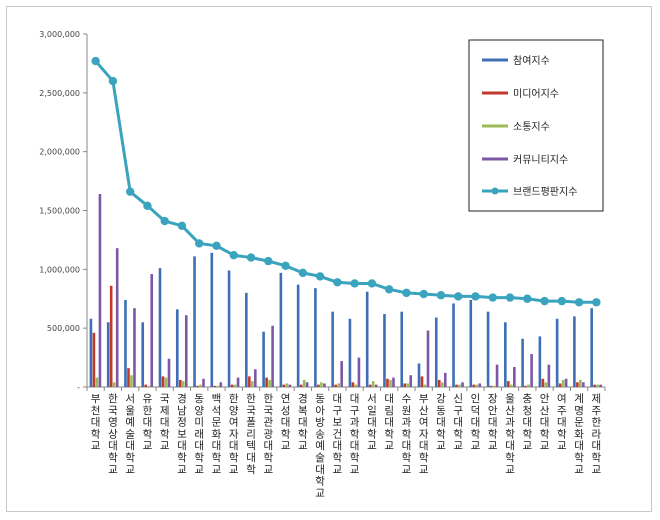  Describe the element at coordinates (529, 192) in the screenshot. I see `legend-item-brand-reputation: 브랜드평판지수` at that location.